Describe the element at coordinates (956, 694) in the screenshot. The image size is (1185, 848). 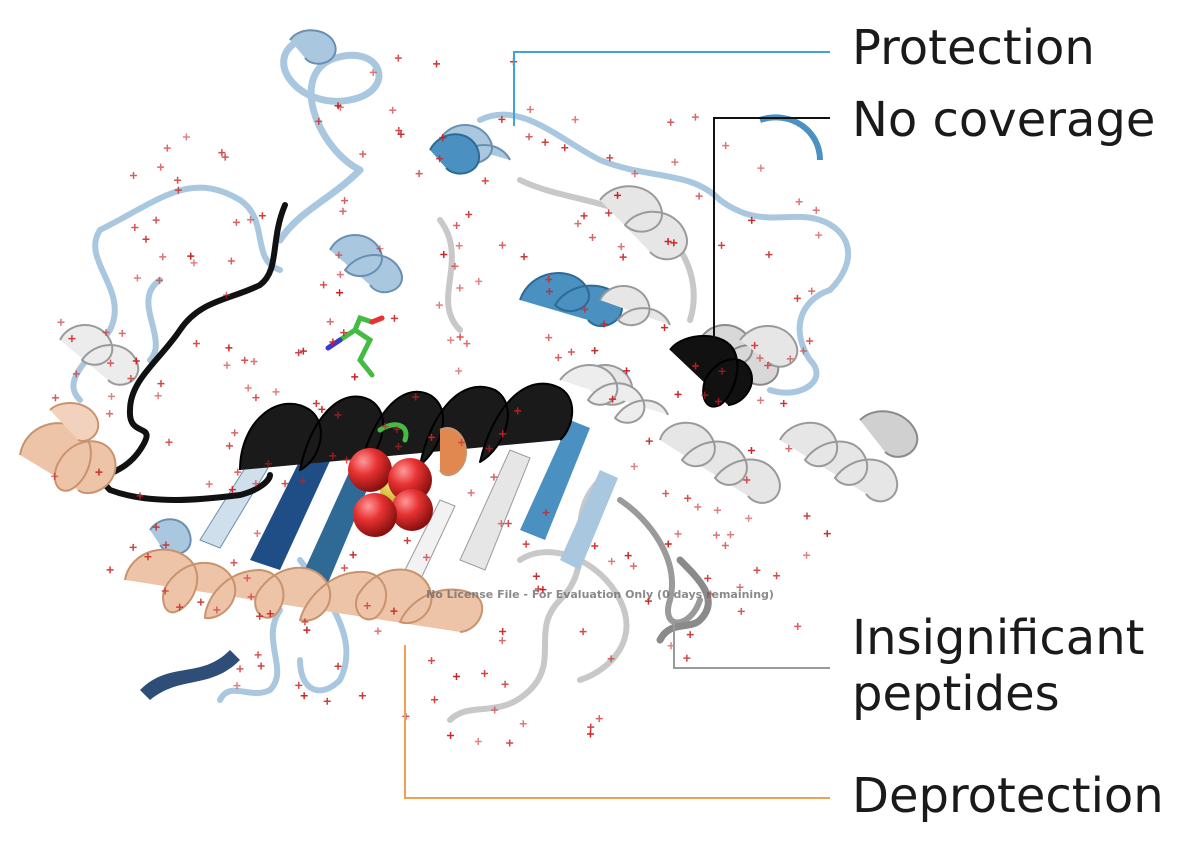
I see `insignificant-label-line2: peptides` at that location.